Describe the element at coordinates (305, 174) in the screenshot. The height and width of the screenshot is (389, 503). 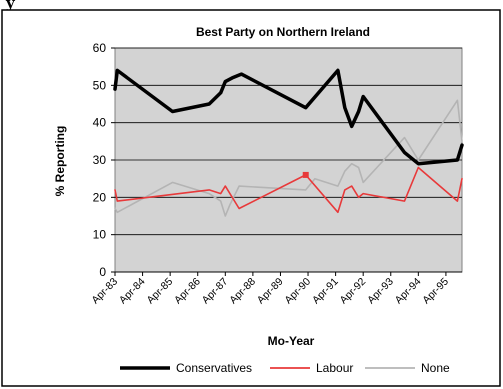
I see `highlighted-point-marker` at that location.